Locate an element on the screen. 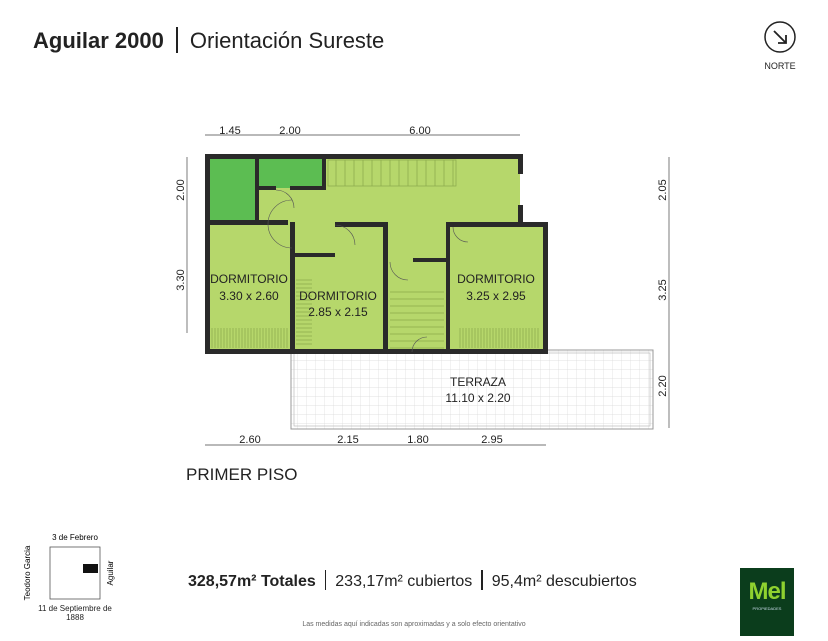  street-right: Aguilar is located at coordinates (110, 572).